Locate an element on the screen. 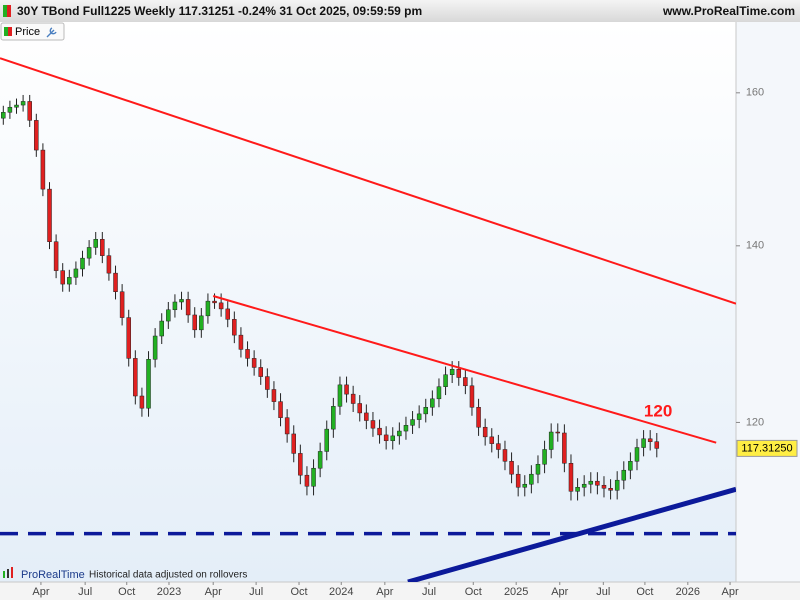 The width and height of the screenshot is (800, 600). y-tick-label: 120 is located at coordinates (755, 422).